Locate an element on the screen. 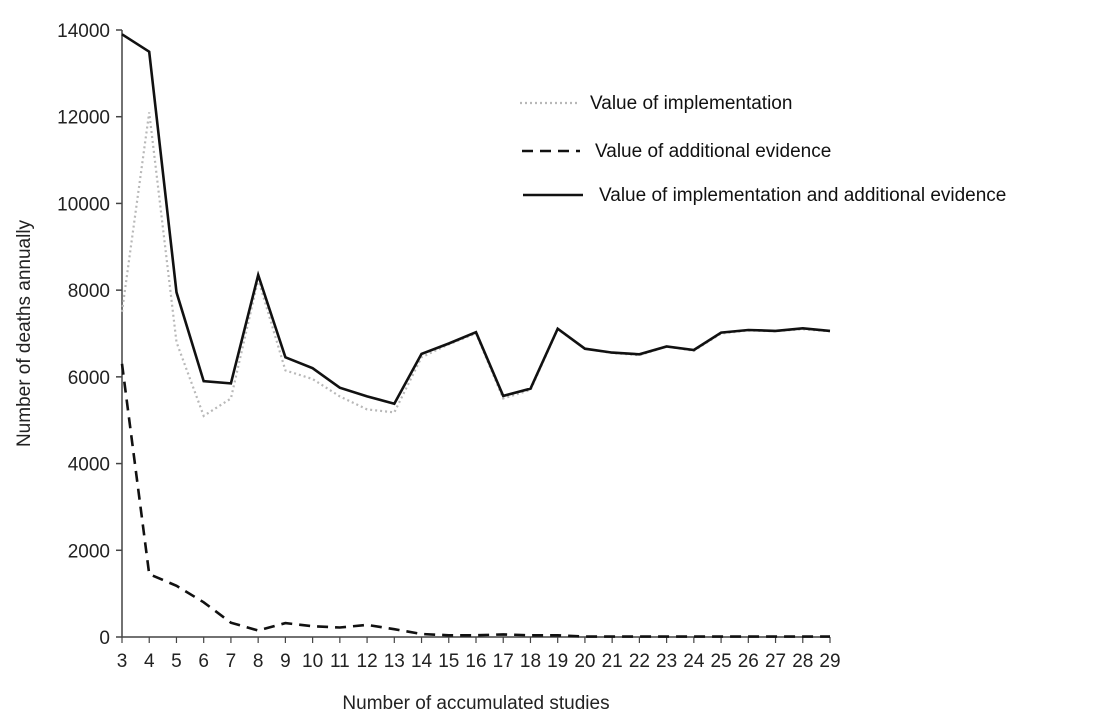 Image resolution: width=1093 pixels, height=715 pixels. x-tick-label: 5 is located at coordinates (176, 661).